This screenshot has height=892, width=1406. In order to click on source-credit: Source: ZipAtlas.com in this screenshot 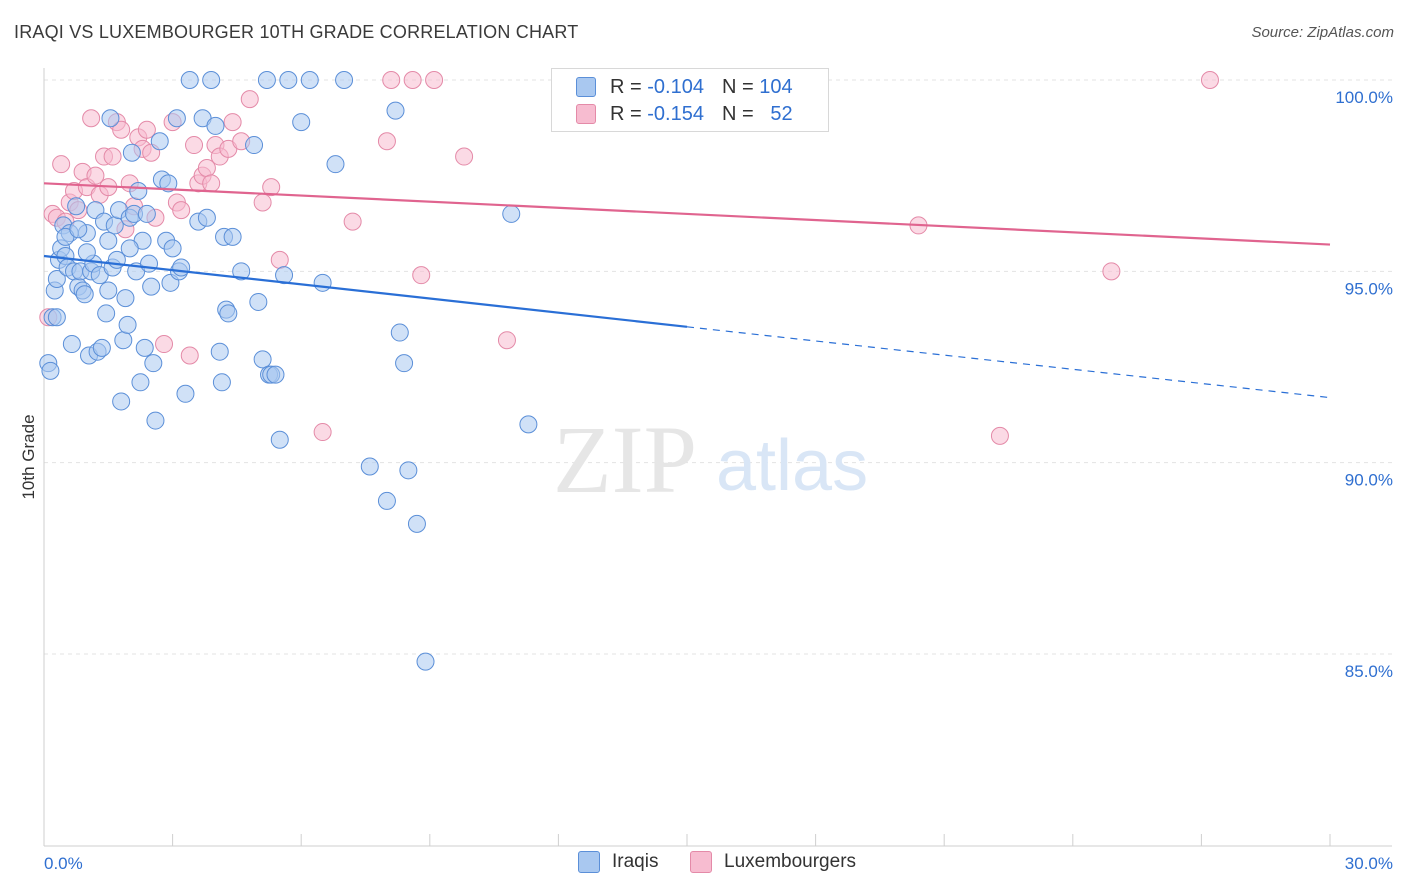, I will do `click(1322, 32)`.